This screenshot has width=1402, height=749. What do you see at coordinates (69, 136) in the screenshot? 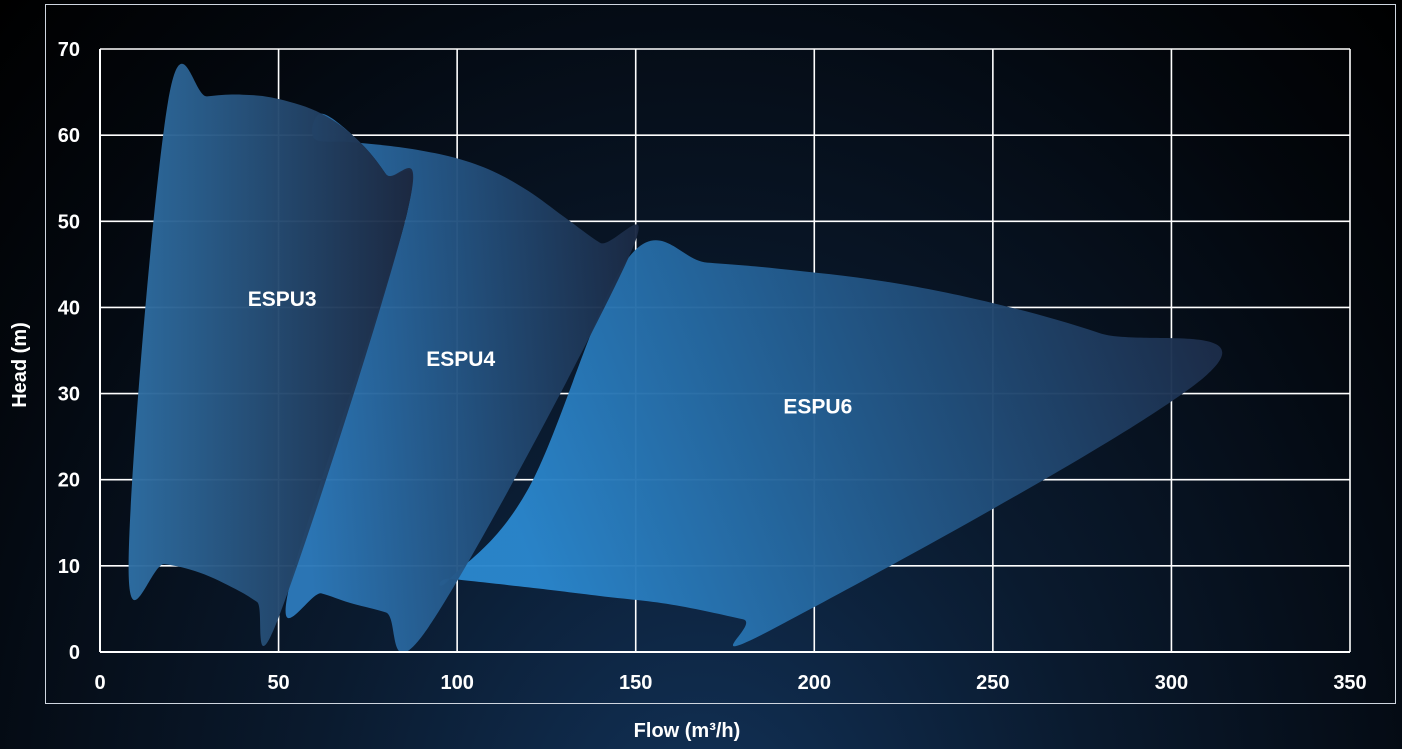
I see `y-tick-label: 60` at bounding box center [69, 136].